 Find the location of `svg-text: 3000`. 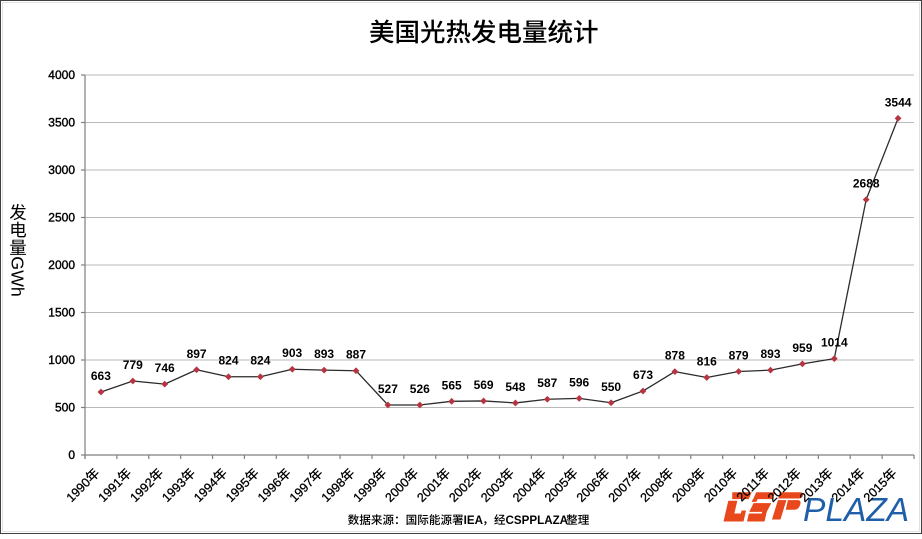

svg-text: 3000 is located at coordinates (61, 170).